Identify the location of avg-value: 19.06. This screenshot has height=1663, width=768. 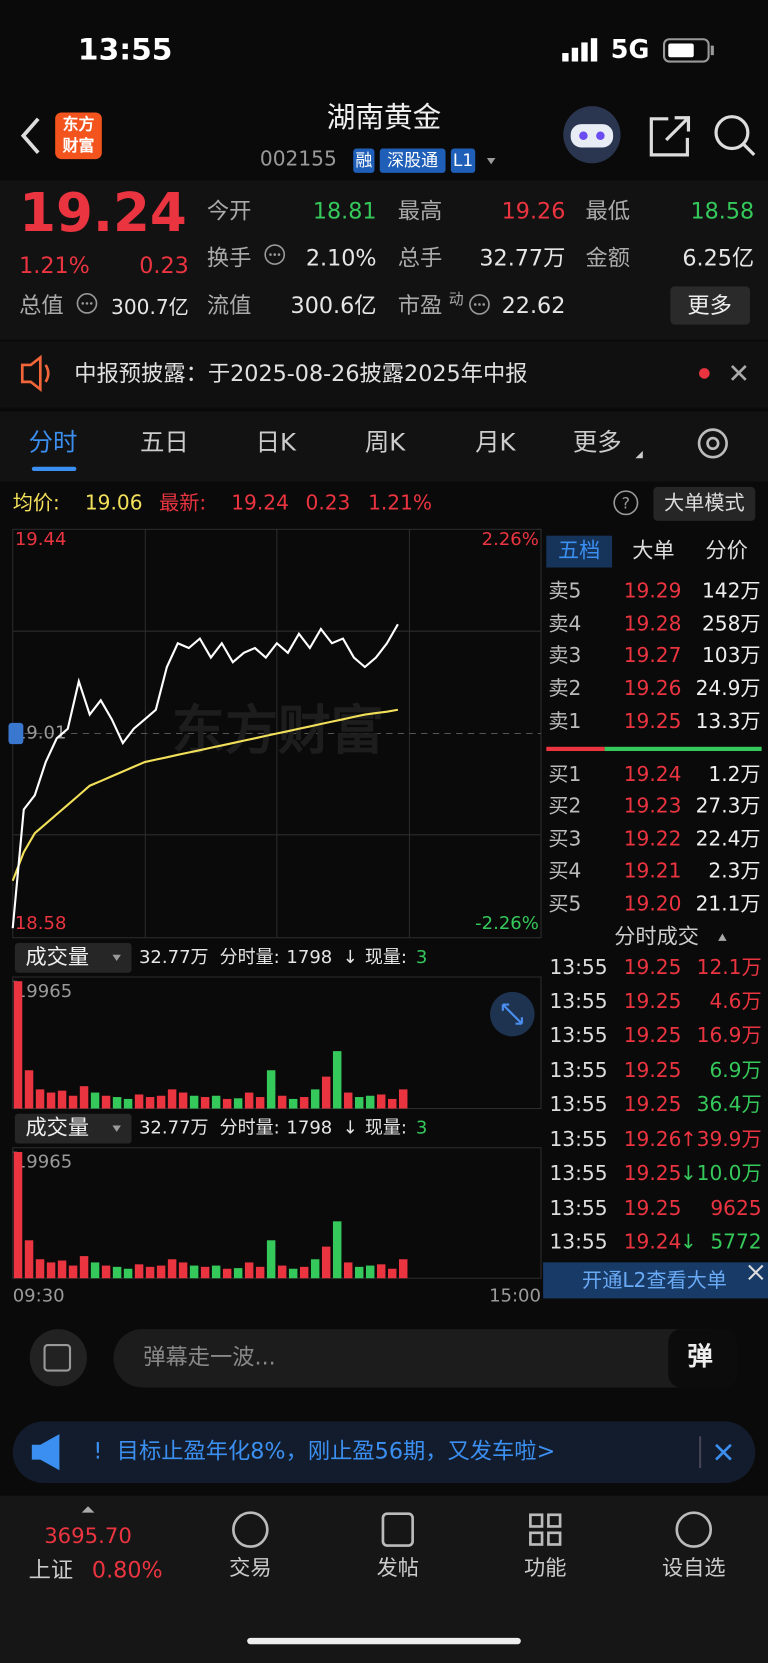
(114, 502).